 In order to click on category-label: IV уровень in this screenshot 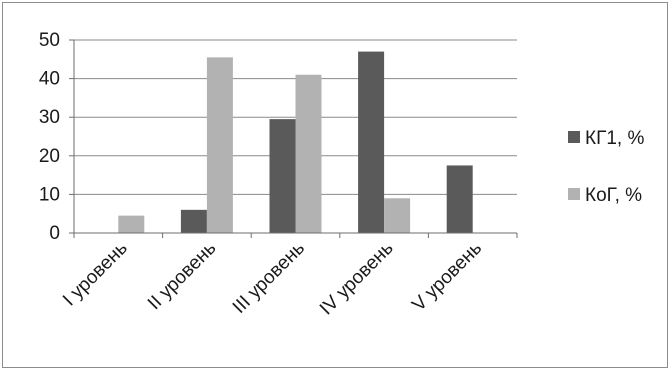, I will do `click(357, 279)`.